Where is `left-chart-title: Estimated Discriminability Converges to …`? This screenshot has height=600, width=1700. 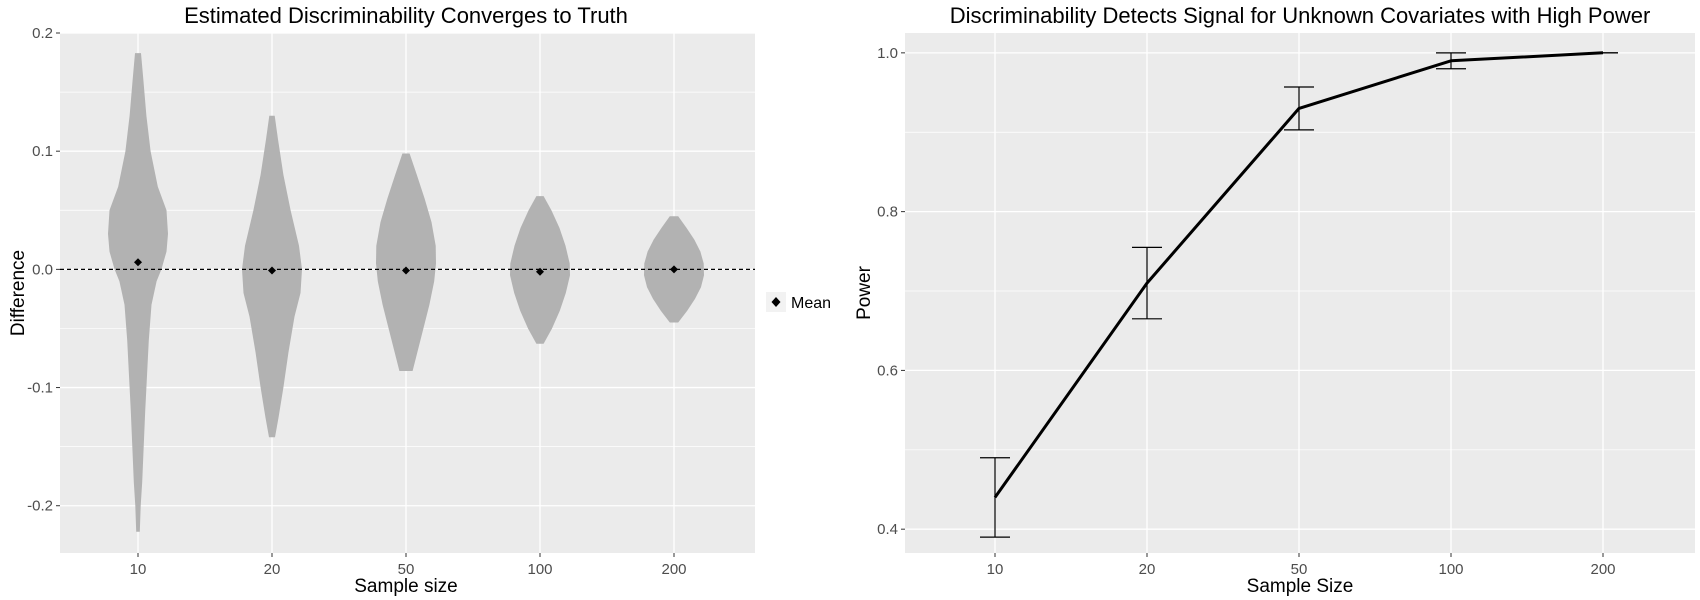 left-chart-title: Estimated Discriminability Converges to … is located at coordinates (406, 15).